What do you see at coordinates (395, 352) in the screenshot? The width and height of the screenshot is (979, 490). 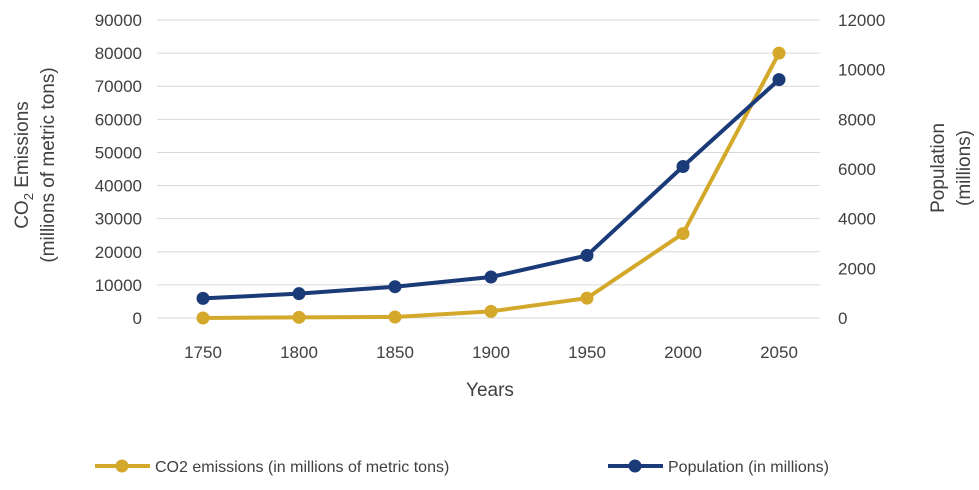 I see `x-tick-label: 1850` at bounding box center [395, 352].